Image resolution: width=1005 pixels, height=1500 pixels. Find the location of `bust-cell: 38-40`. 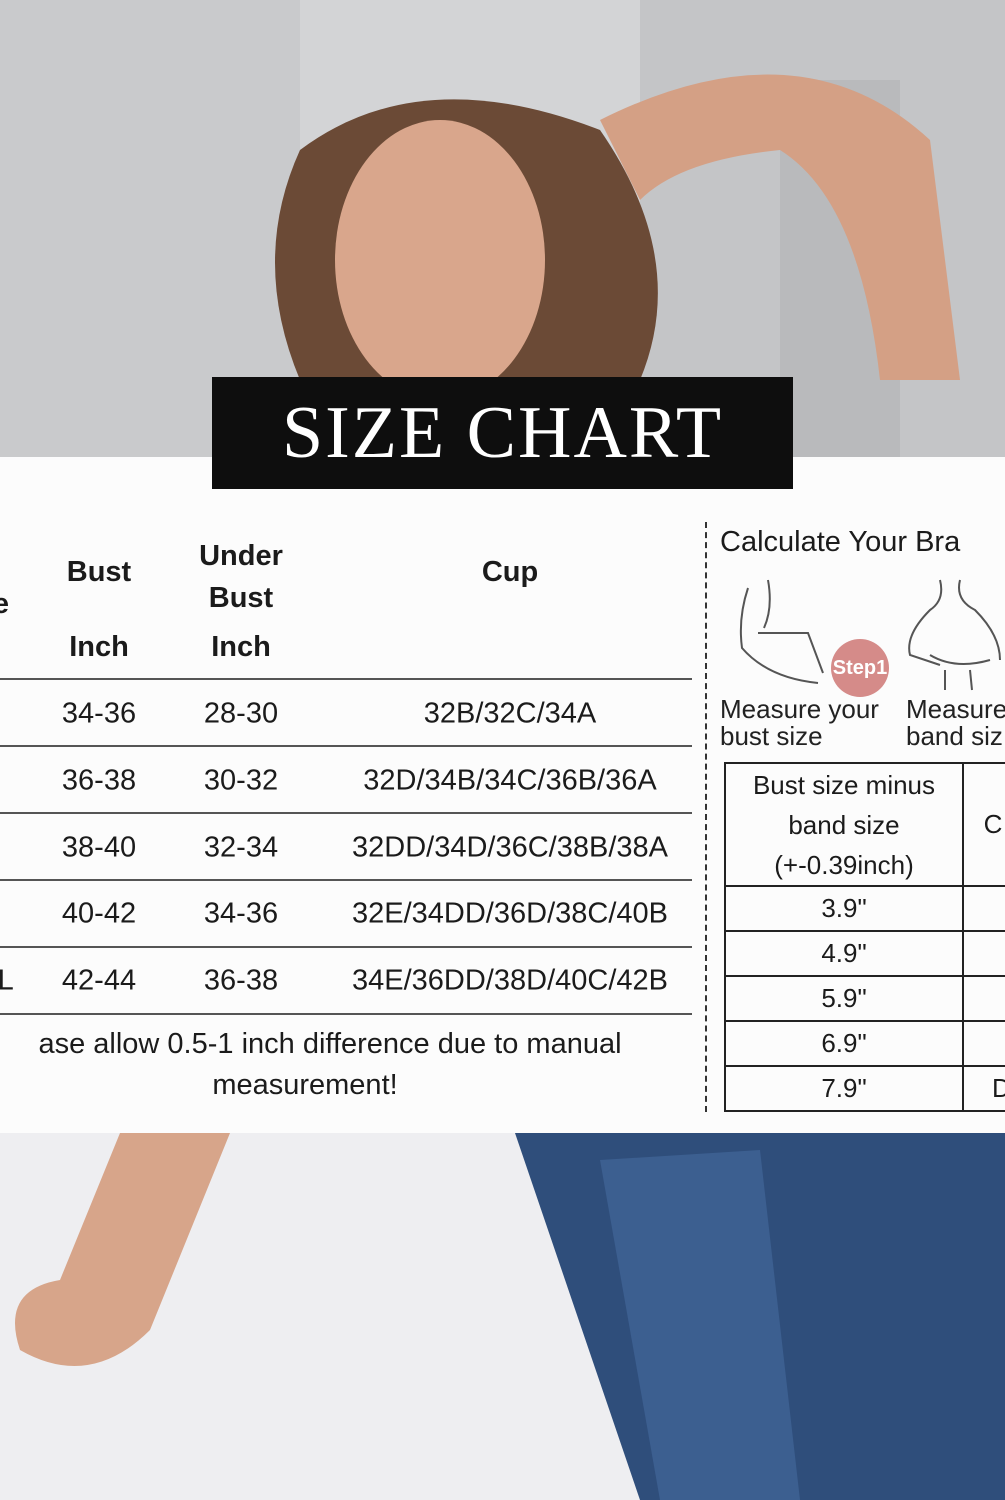

bust-cell: 38-40 is located at coordinates (99, 847).